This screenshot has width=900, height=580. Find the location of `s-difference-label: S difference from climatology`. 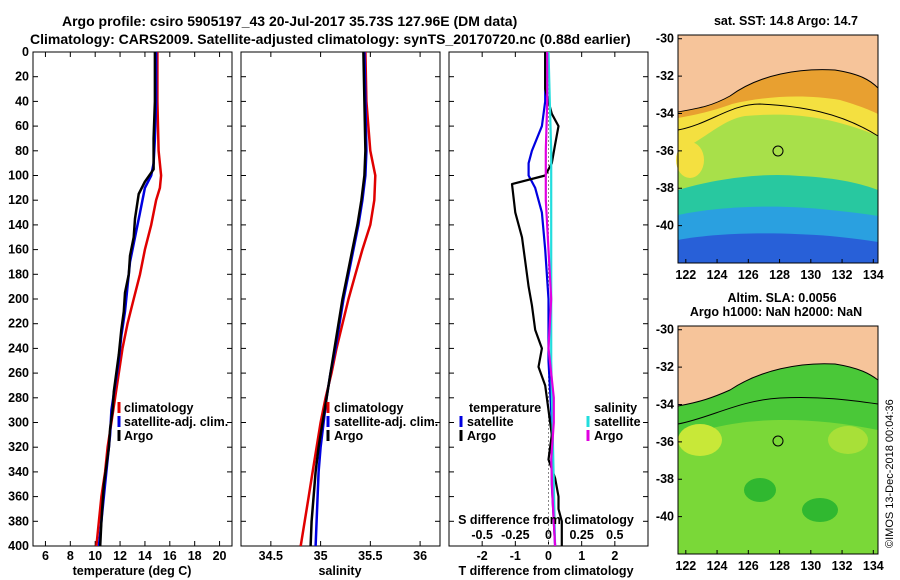

s-difference-label: S difference from climatology is located at coordinates (546, 520).